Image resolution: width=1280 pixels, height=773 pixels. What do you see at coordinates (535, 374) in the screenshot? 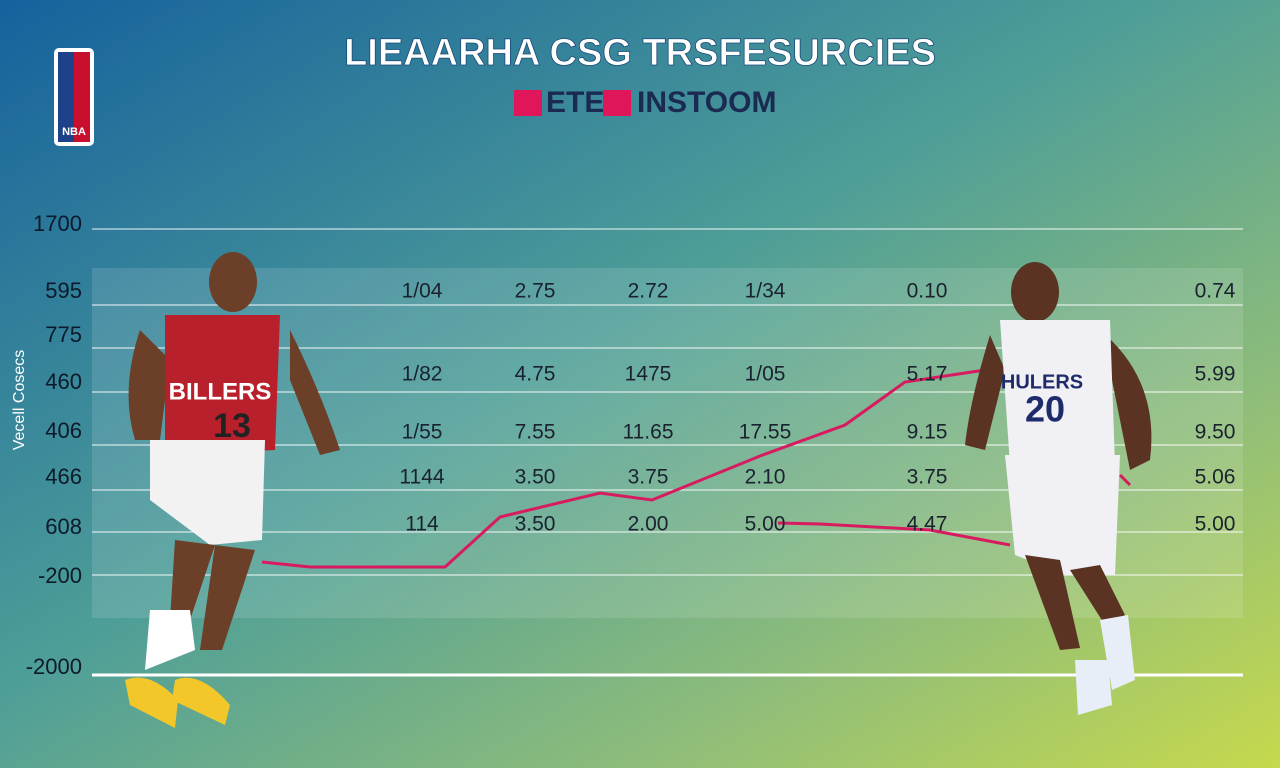
I see `cell: 4.75` at bounding box center [535, 374].